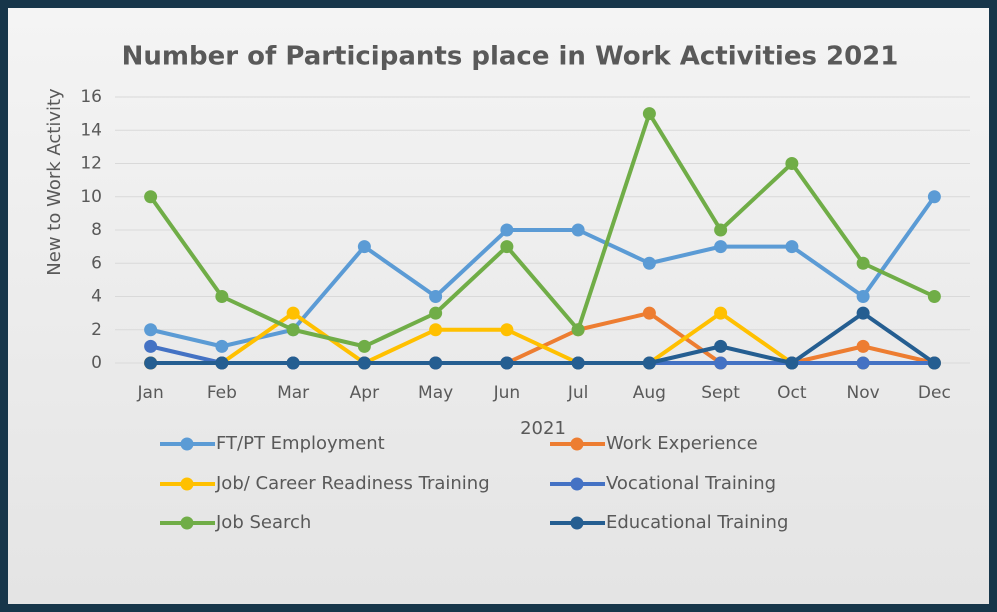  I want to click on x-tick-label: Jun, so click(507, 393).